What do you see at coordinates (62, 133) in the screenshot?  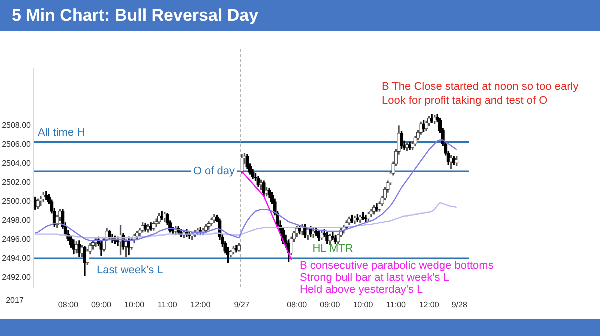 I see `ref-line-label: All time H` at bounding box center [62, 133].